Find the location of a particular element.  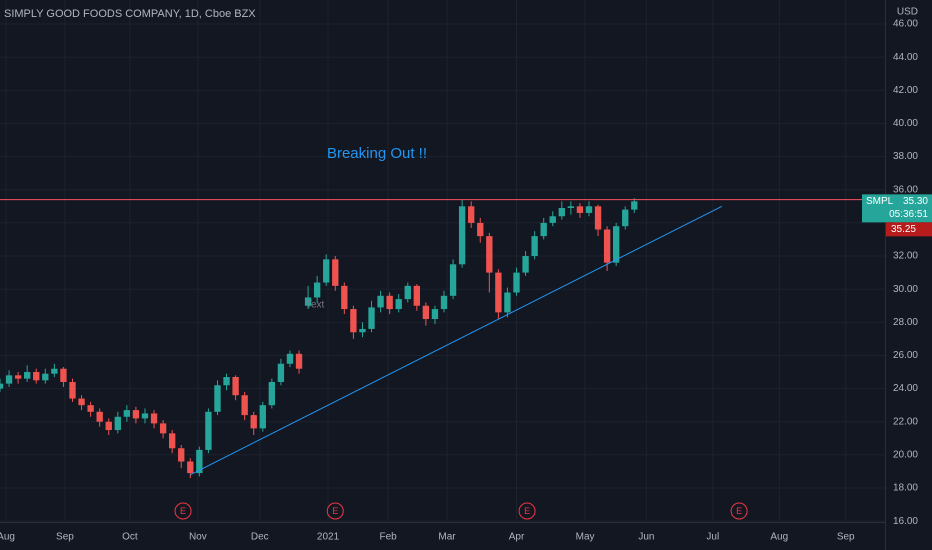

text-note: Text is located at coordinates (315, 305).